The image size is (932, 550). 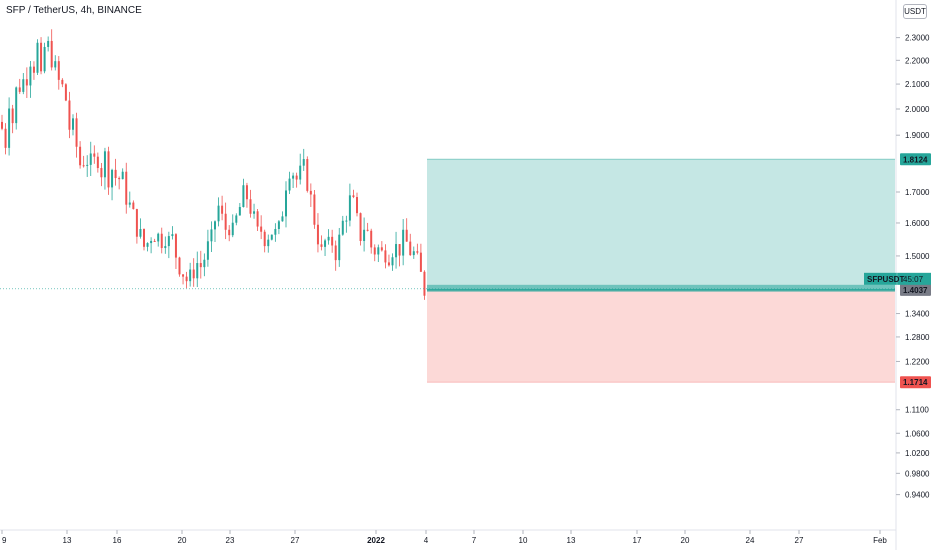 What do you see at coordinates (917, 314) in the screenshot?
I see `price-tick-label: 1.3400` at bounding box center [917, 314].